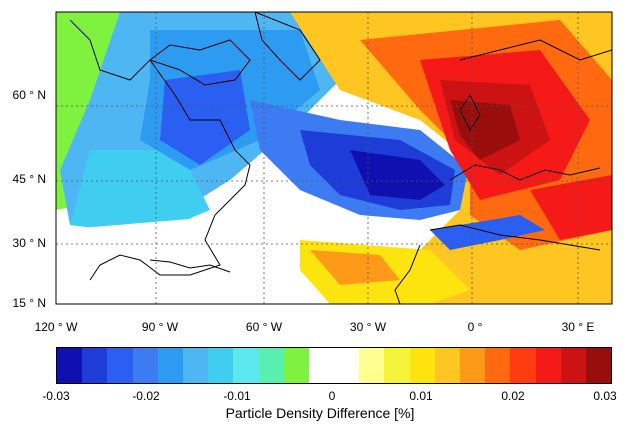 The height and width of the screenshot is (432, 640). I want to click on coast-hudson, so click(199, 62).